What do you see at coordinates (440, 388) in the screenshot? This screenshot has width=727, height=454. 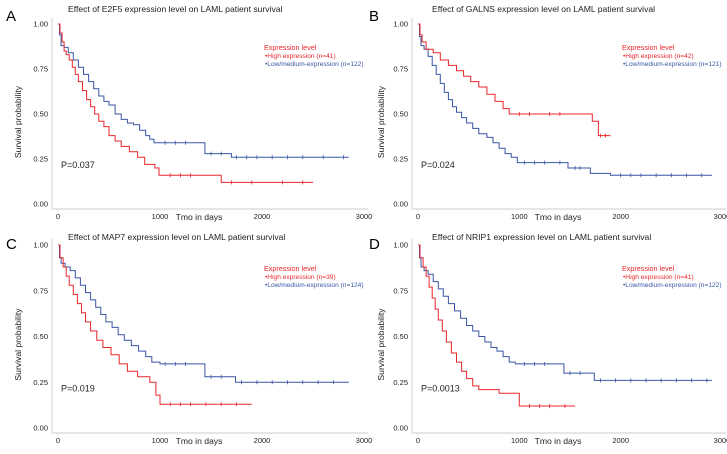 I see `p-value: P=0.0013` at bounding box center [440, 388].